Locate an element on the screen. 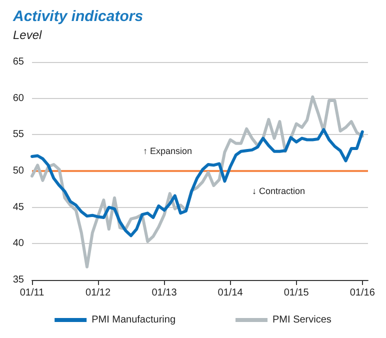  legend-label: PMI Services is located at coordinates (302, 320).